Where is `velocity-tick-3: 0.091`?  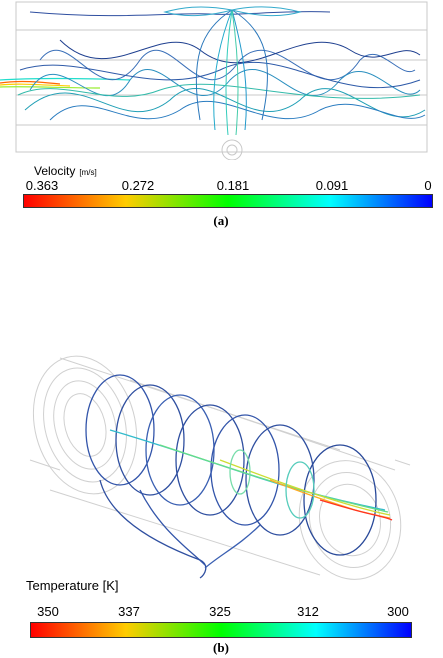
velocity-tick-3: 0.091 is located at coordinates (332, 185).